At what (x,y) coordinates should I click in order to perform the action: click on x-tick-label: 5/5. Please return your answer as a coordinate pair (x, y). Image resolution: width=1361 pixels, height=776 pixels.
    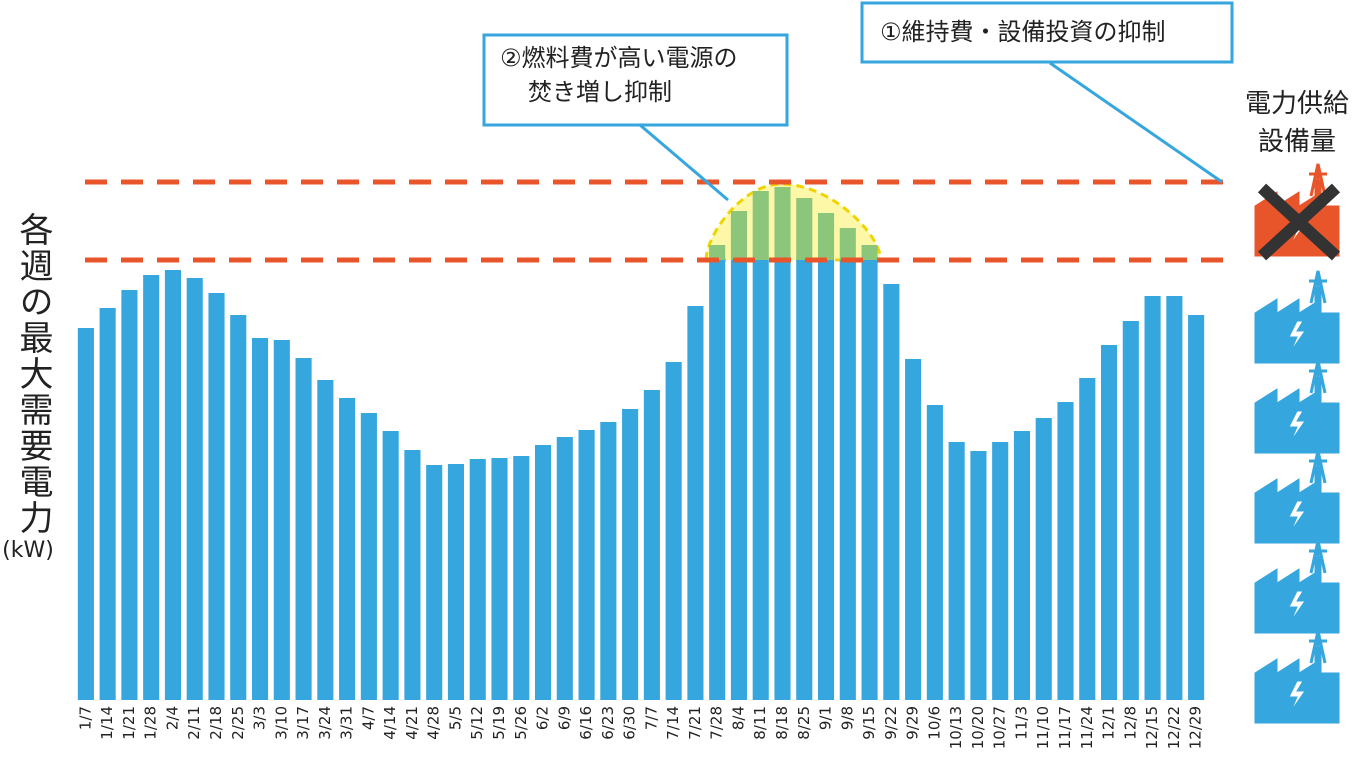
    Looking at the image, I should click on (455, 718).